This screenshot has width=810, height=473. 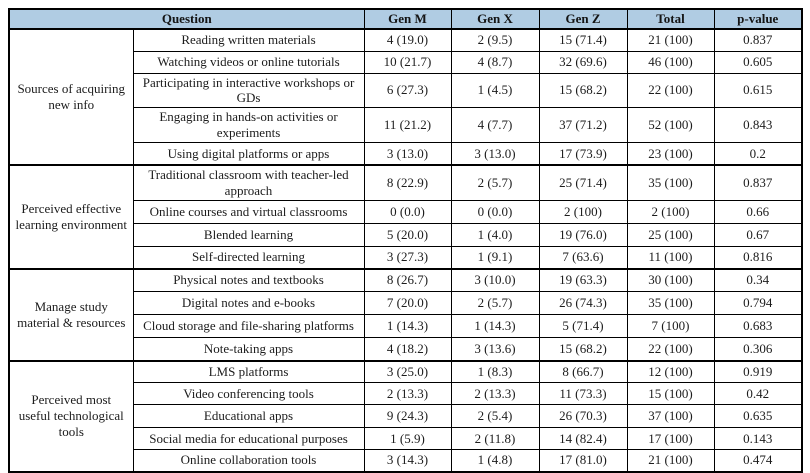 I want to click on total-cell: 17 (100), so click(x=670, y=439).